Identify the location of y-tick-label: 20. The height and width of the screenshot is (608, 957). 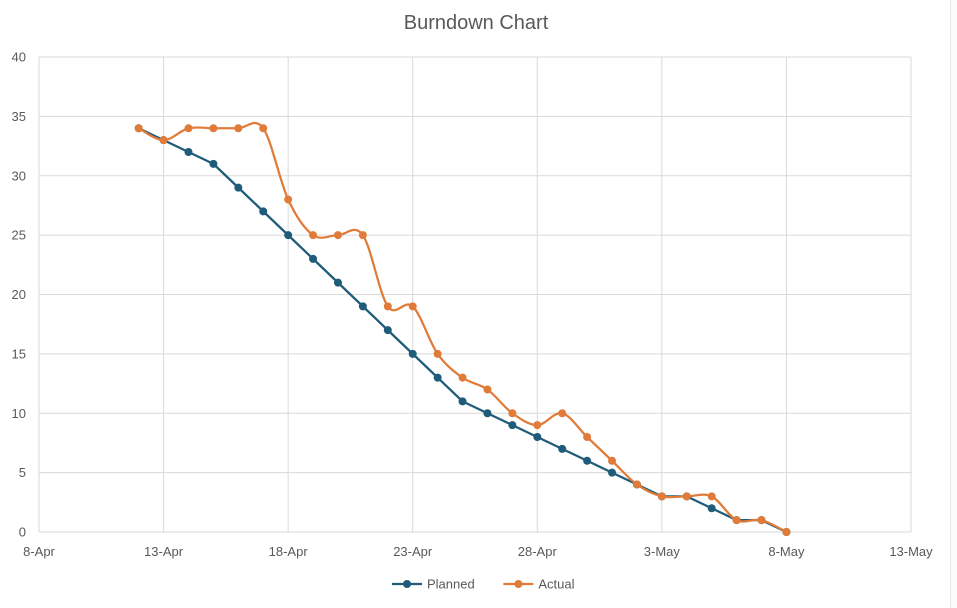
(19, 294).